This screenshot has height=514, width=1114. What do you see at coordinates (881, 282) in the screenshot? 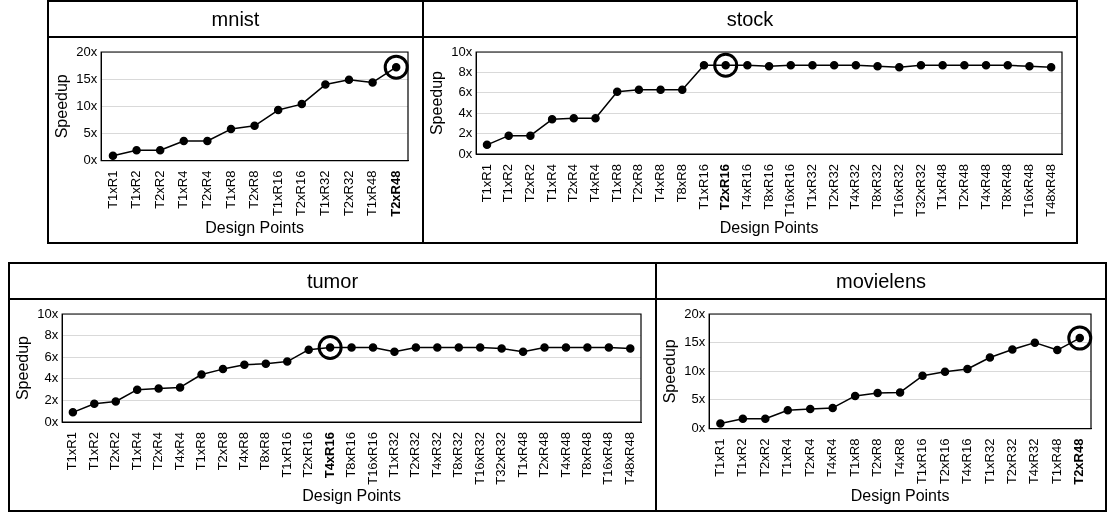
I see `chart-title: movielens` at bounding box center [881, 282].